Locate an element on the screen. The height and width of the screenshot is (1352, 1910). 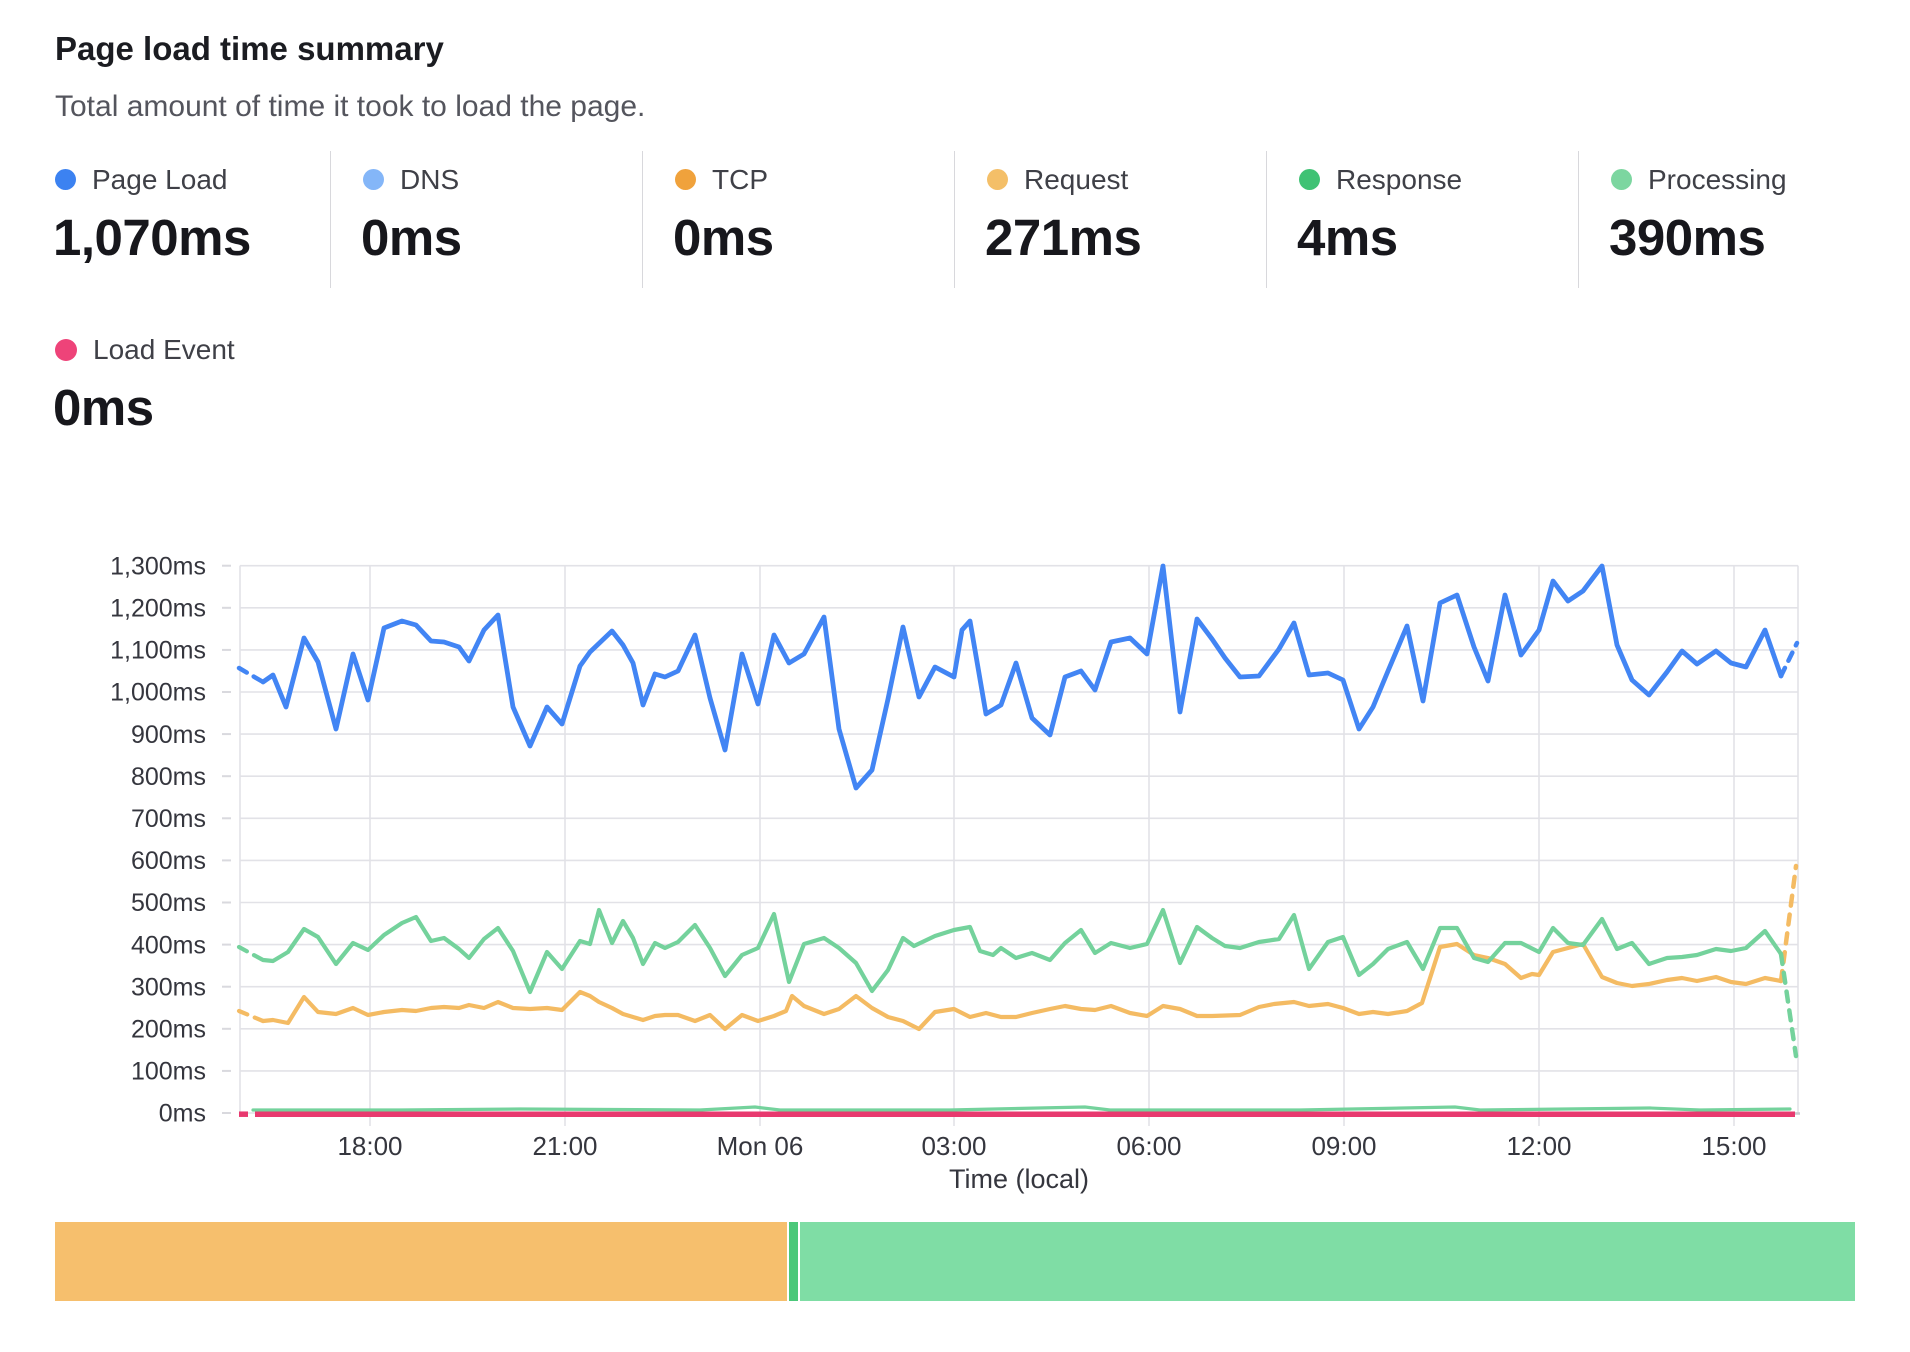
svg-text: 15:00 is located at coordinates (1733, 1146).